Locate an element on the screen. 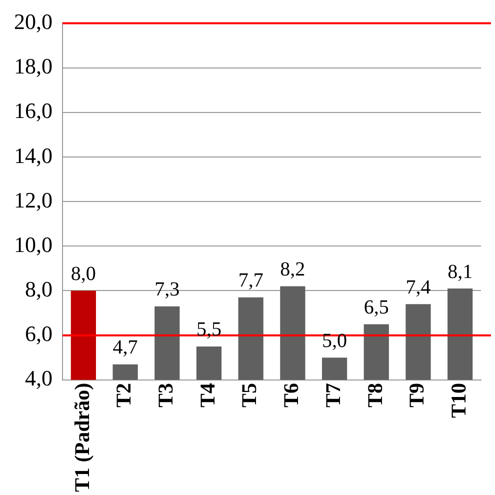 This screenshot has height=495, width=495. x-tick-label: T6 is located at coordinates (291, 395).